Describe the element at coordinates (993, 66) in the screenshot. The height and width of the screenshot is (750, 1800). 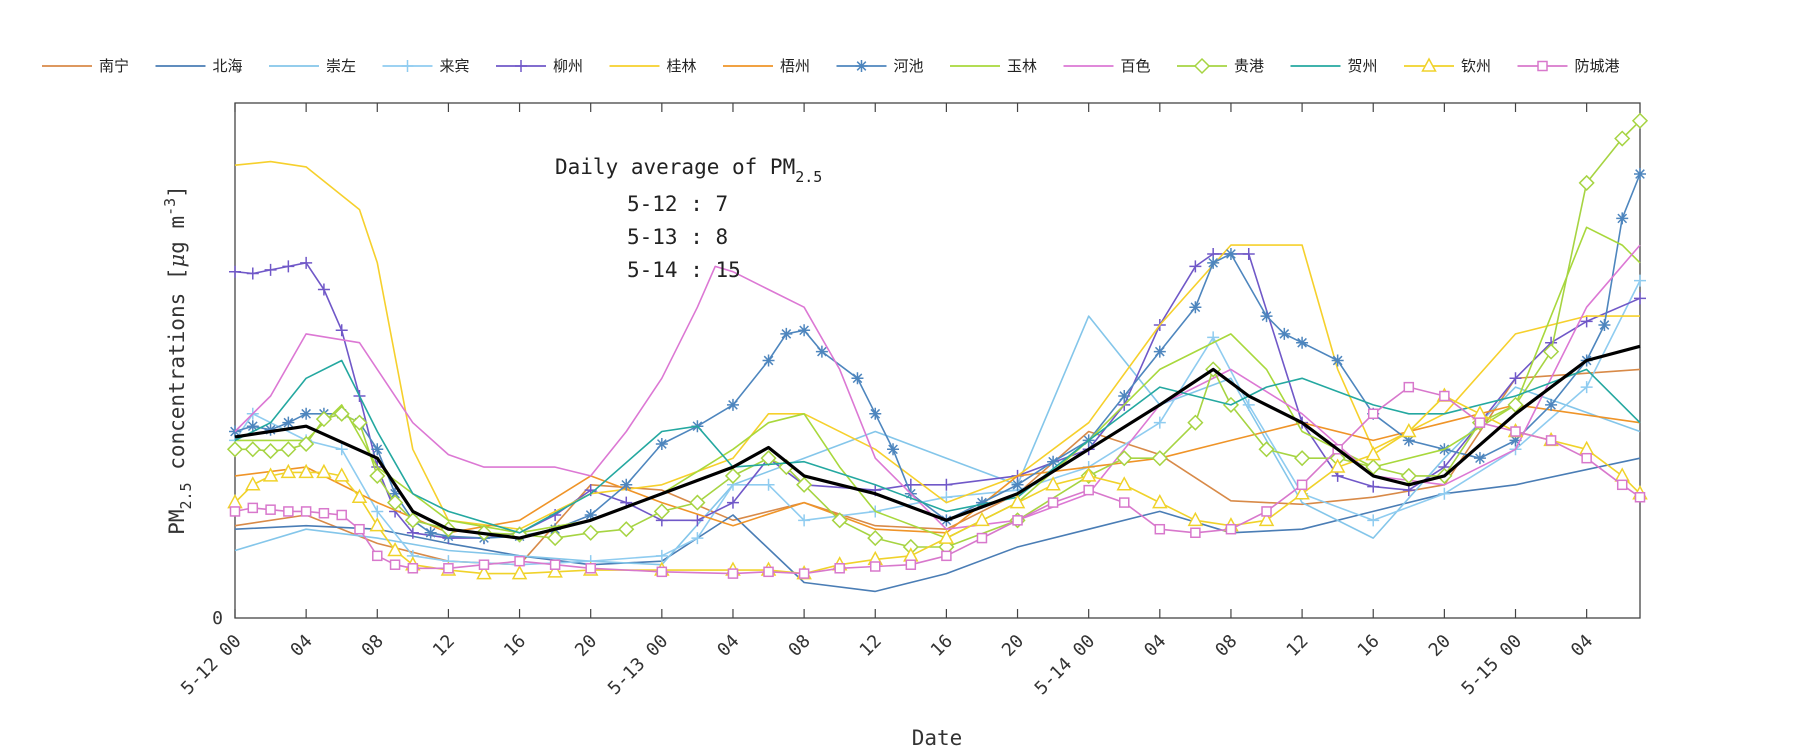
I see `legend-item: 玉林` at that location.